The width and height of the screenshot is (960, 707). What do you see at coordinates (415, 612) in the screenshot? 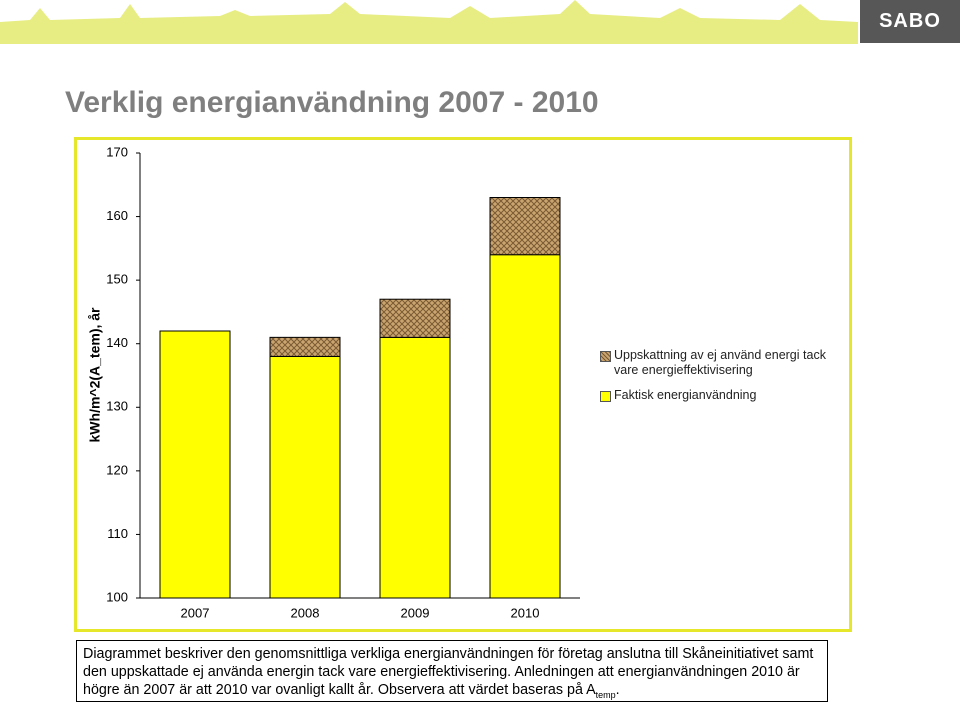
I see `x-tick-label: 2009` at bounding box center [415, 612].